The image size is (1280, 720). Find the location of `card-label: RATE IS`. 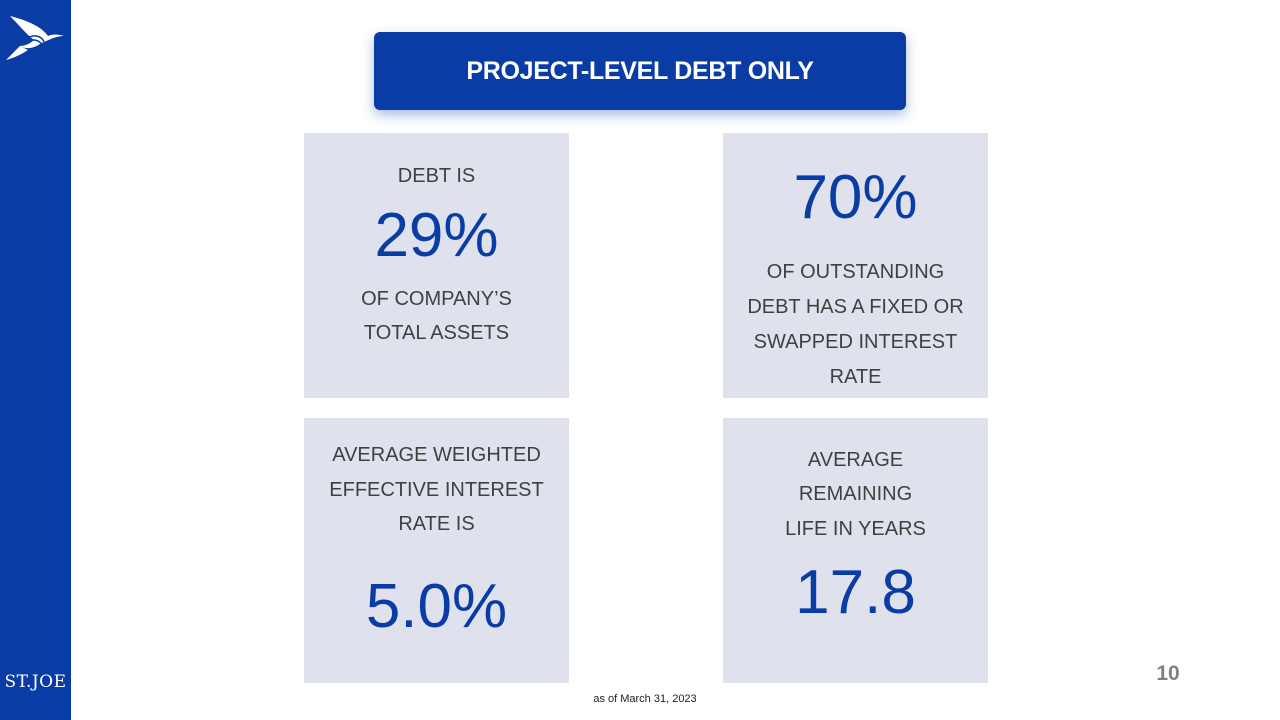

card-label: RATE IS is located at coordinates (436, 524).